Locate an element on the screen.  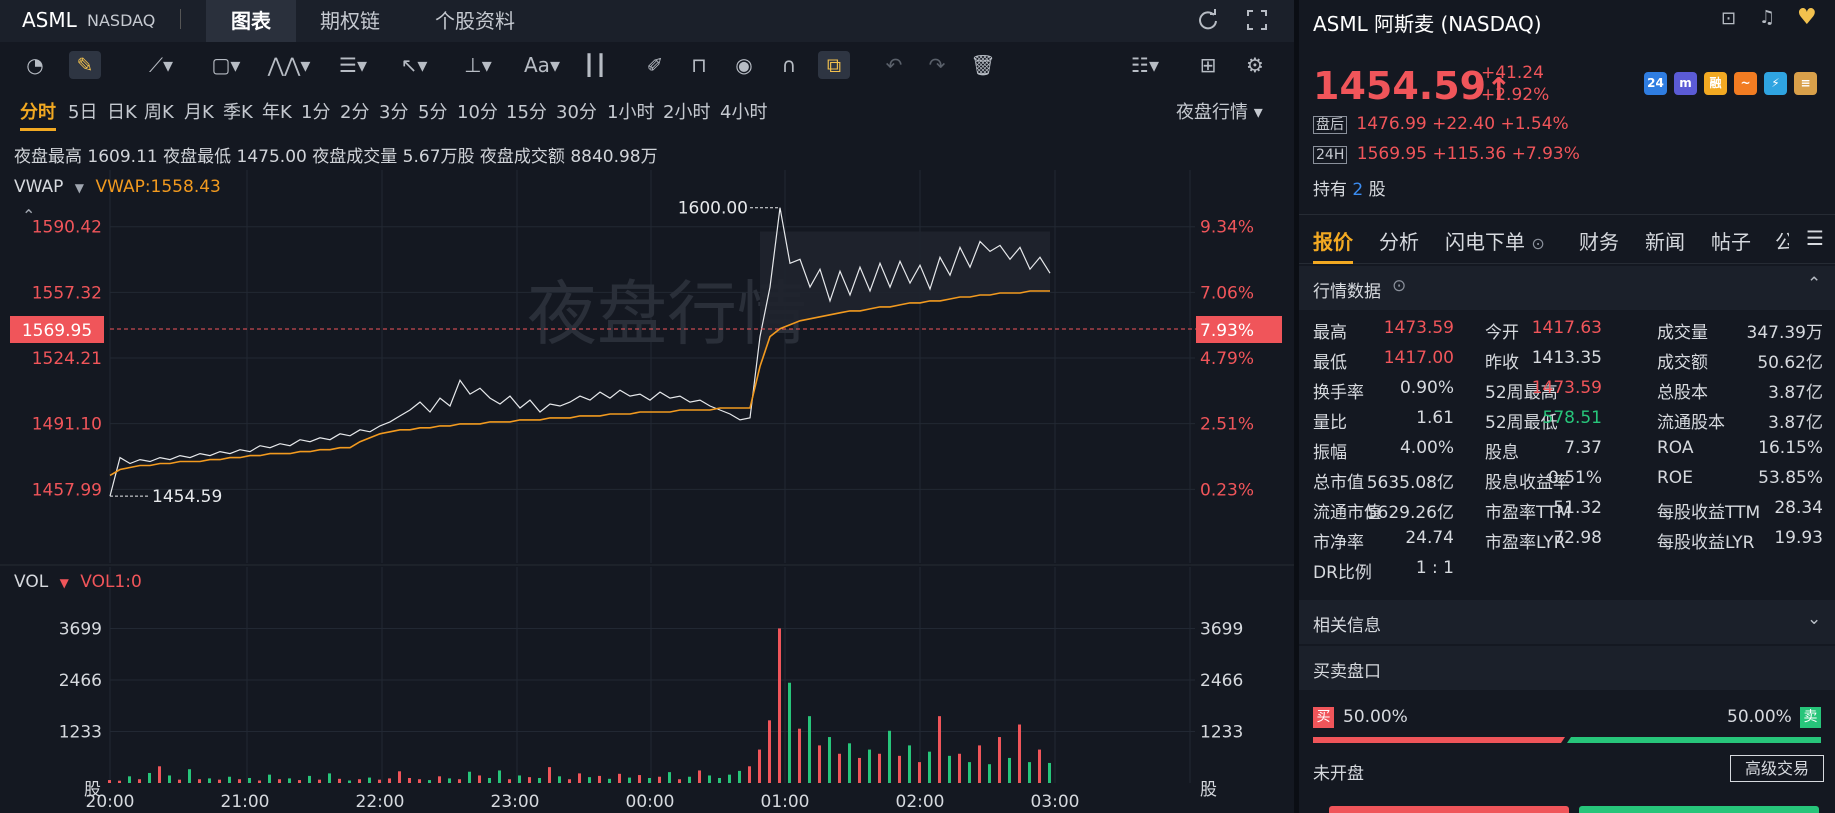
period-tab: 10分 is located at coordinates (477, 111).